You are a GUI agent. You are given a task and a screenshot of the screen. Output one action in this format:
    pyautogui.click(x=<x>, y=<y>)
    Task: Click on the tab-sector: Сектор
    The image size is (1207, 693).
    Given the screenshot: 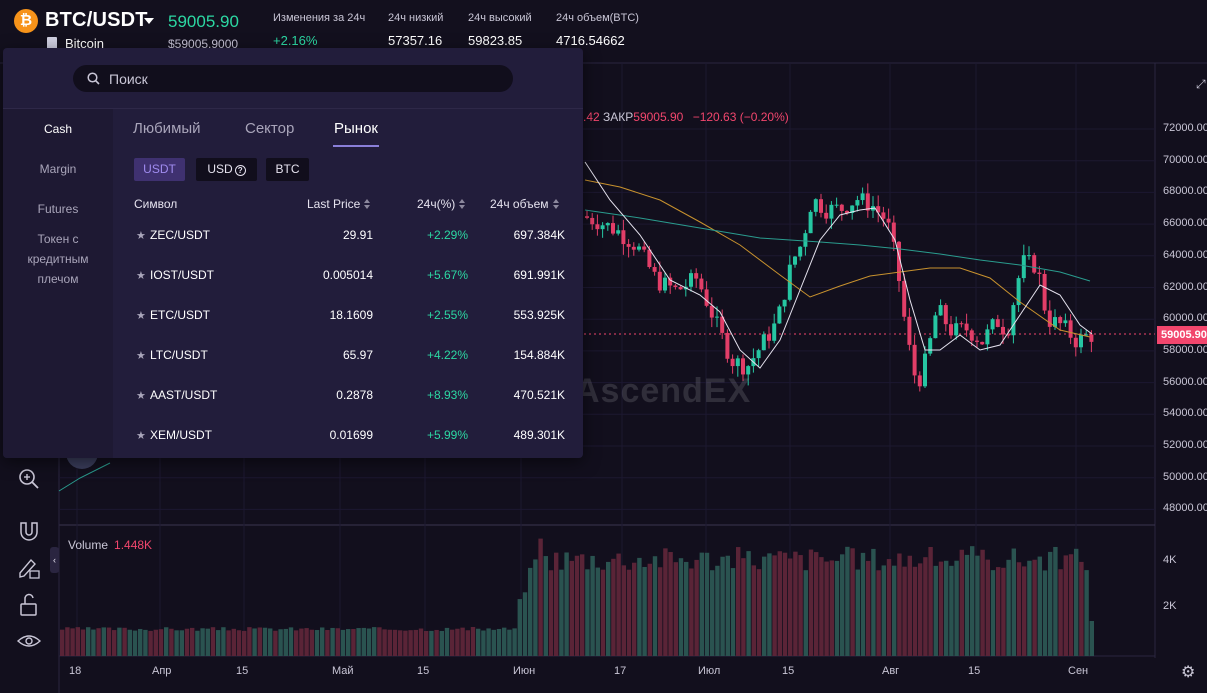 What is the action you would take?
    pyautogui.click(x=270, y=128)
    